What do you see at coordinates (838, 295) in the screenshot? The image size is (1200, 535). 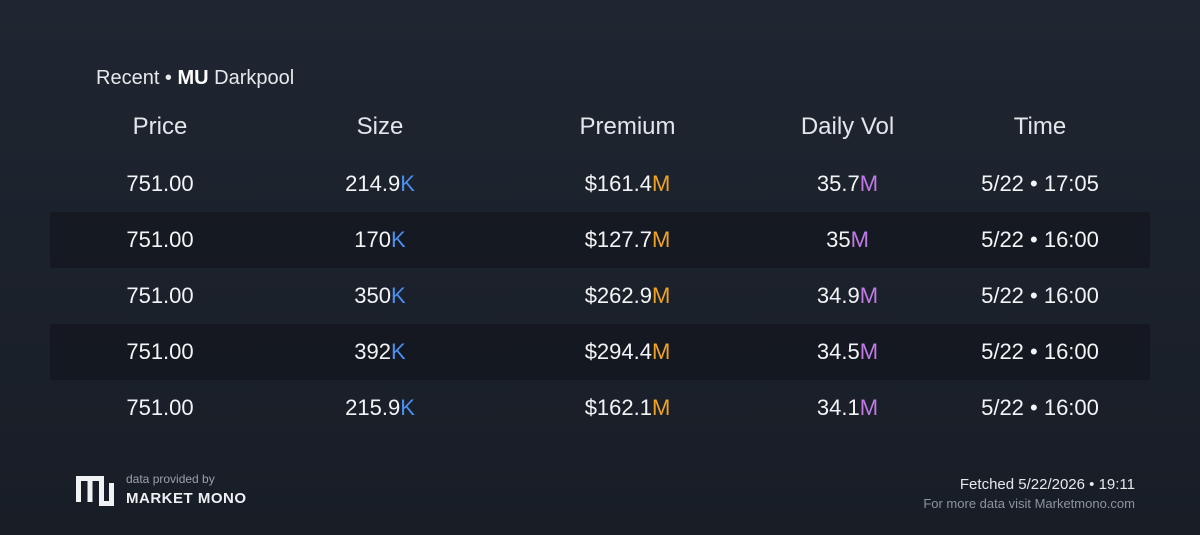 I see `daily-vol-value: 34.9` at bounding box center [838, 295].